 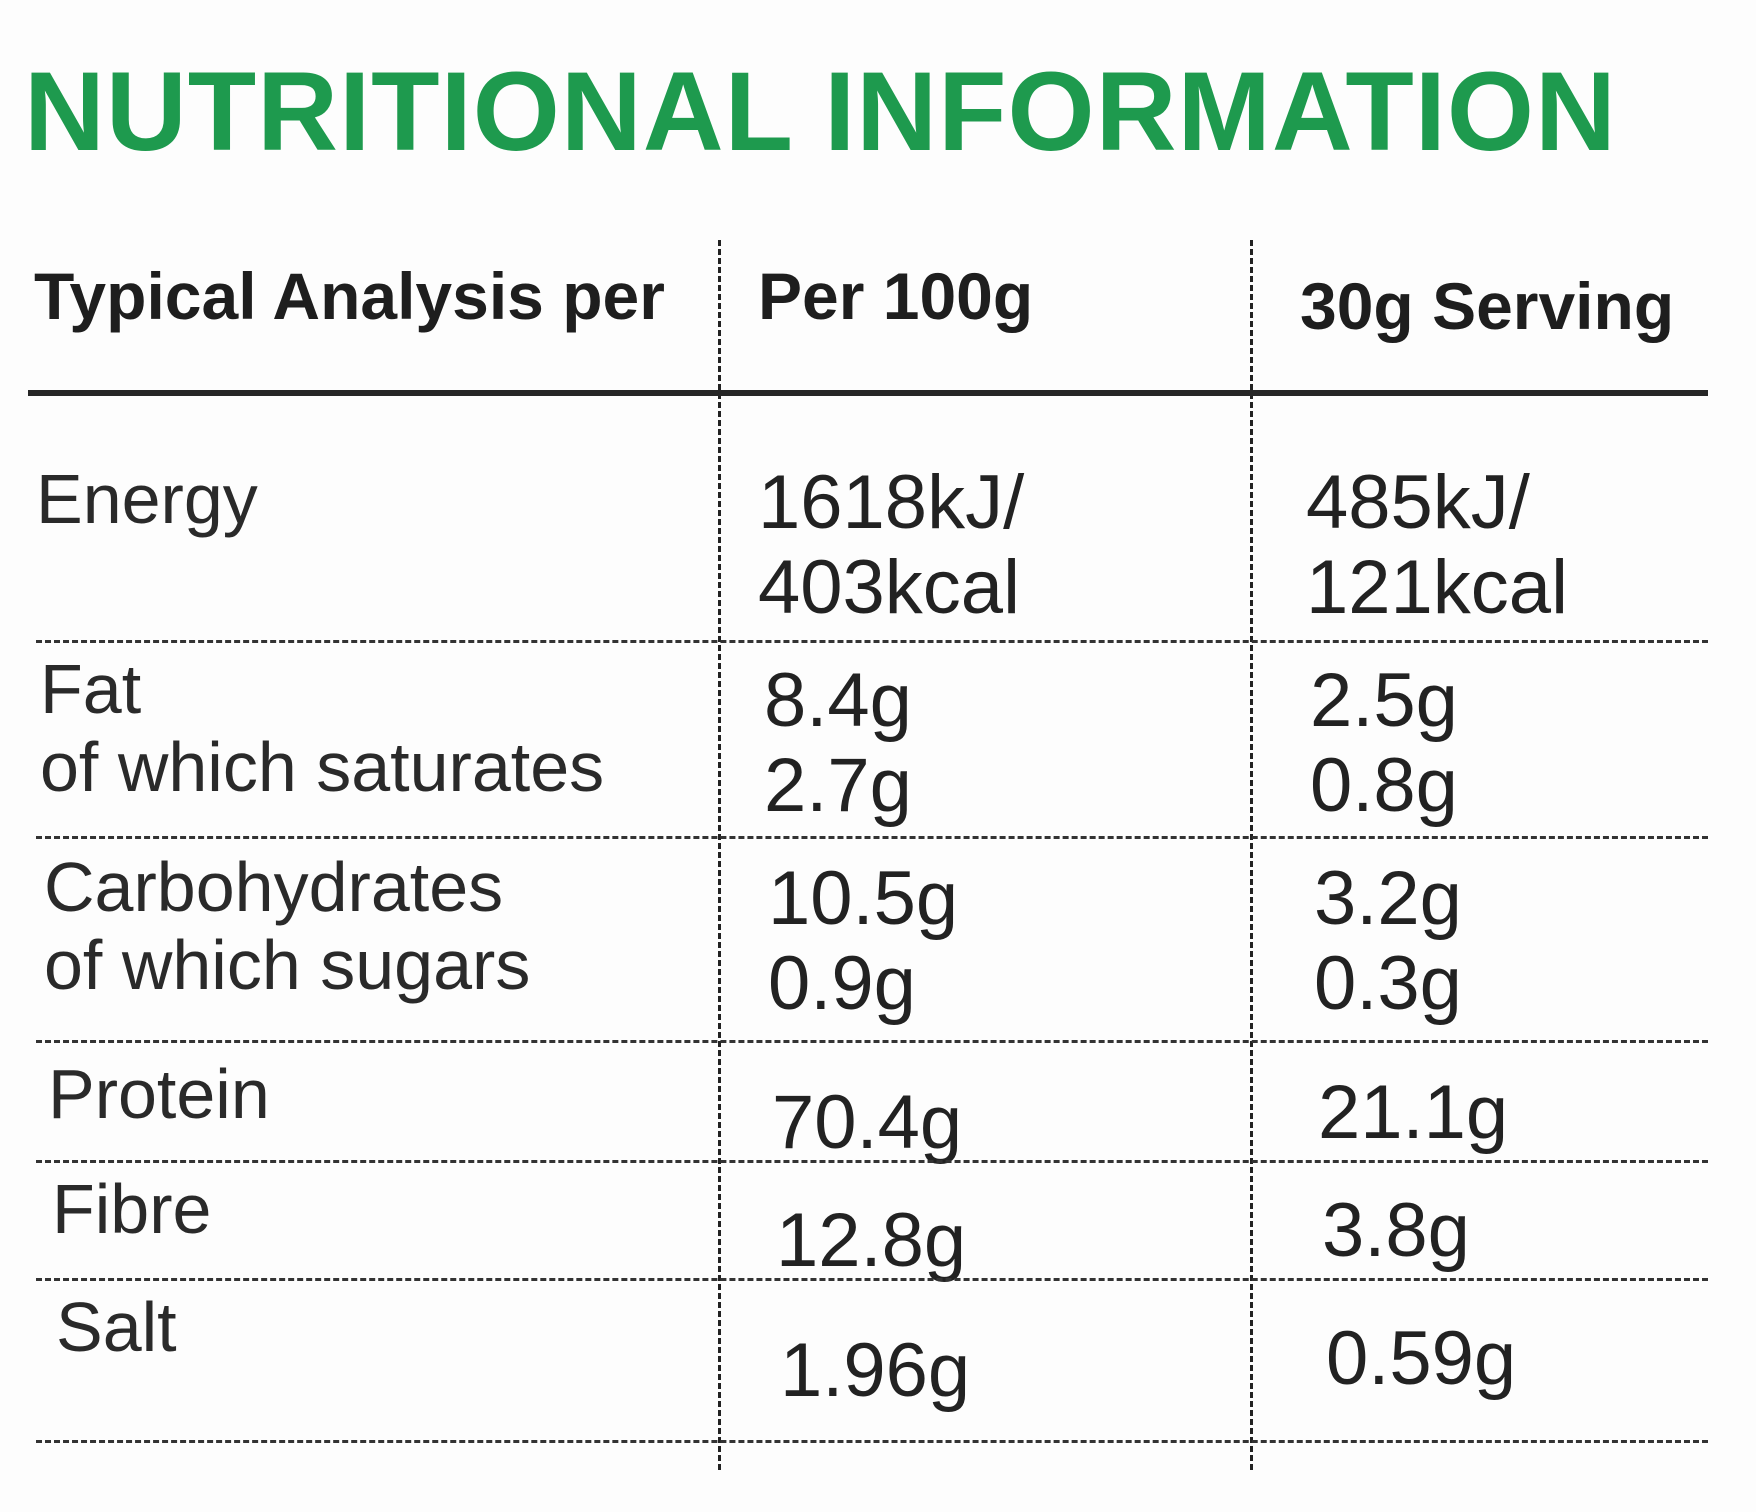 What do you see at coordinates (820, 111) in the screenshot?
I see `page-title: NUTRITIONAL INFORMATION` at bounding box center [820, 111].